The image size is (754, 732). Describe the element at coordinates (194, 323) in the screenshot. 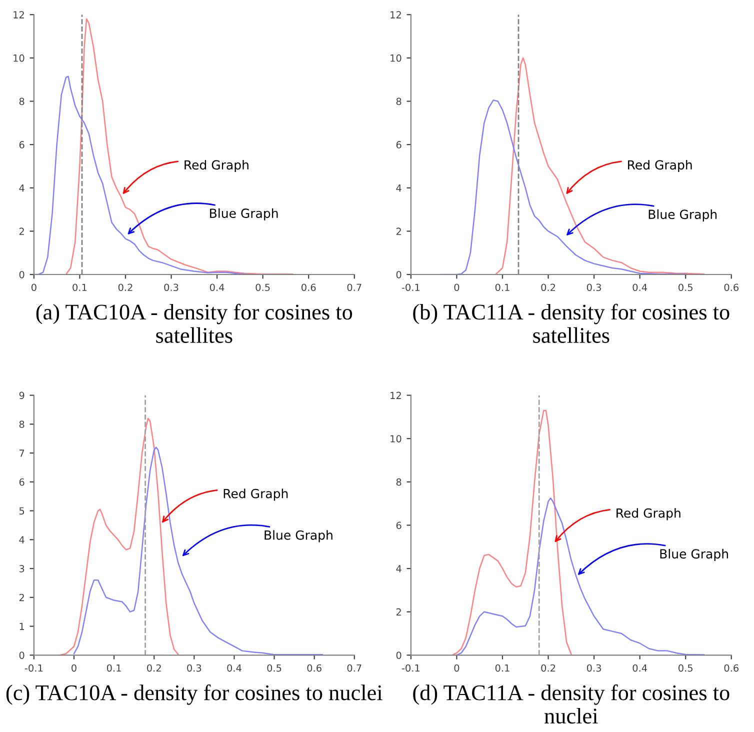

I see `text: (a) TAC10A - density for cosines to satellites` at that location.